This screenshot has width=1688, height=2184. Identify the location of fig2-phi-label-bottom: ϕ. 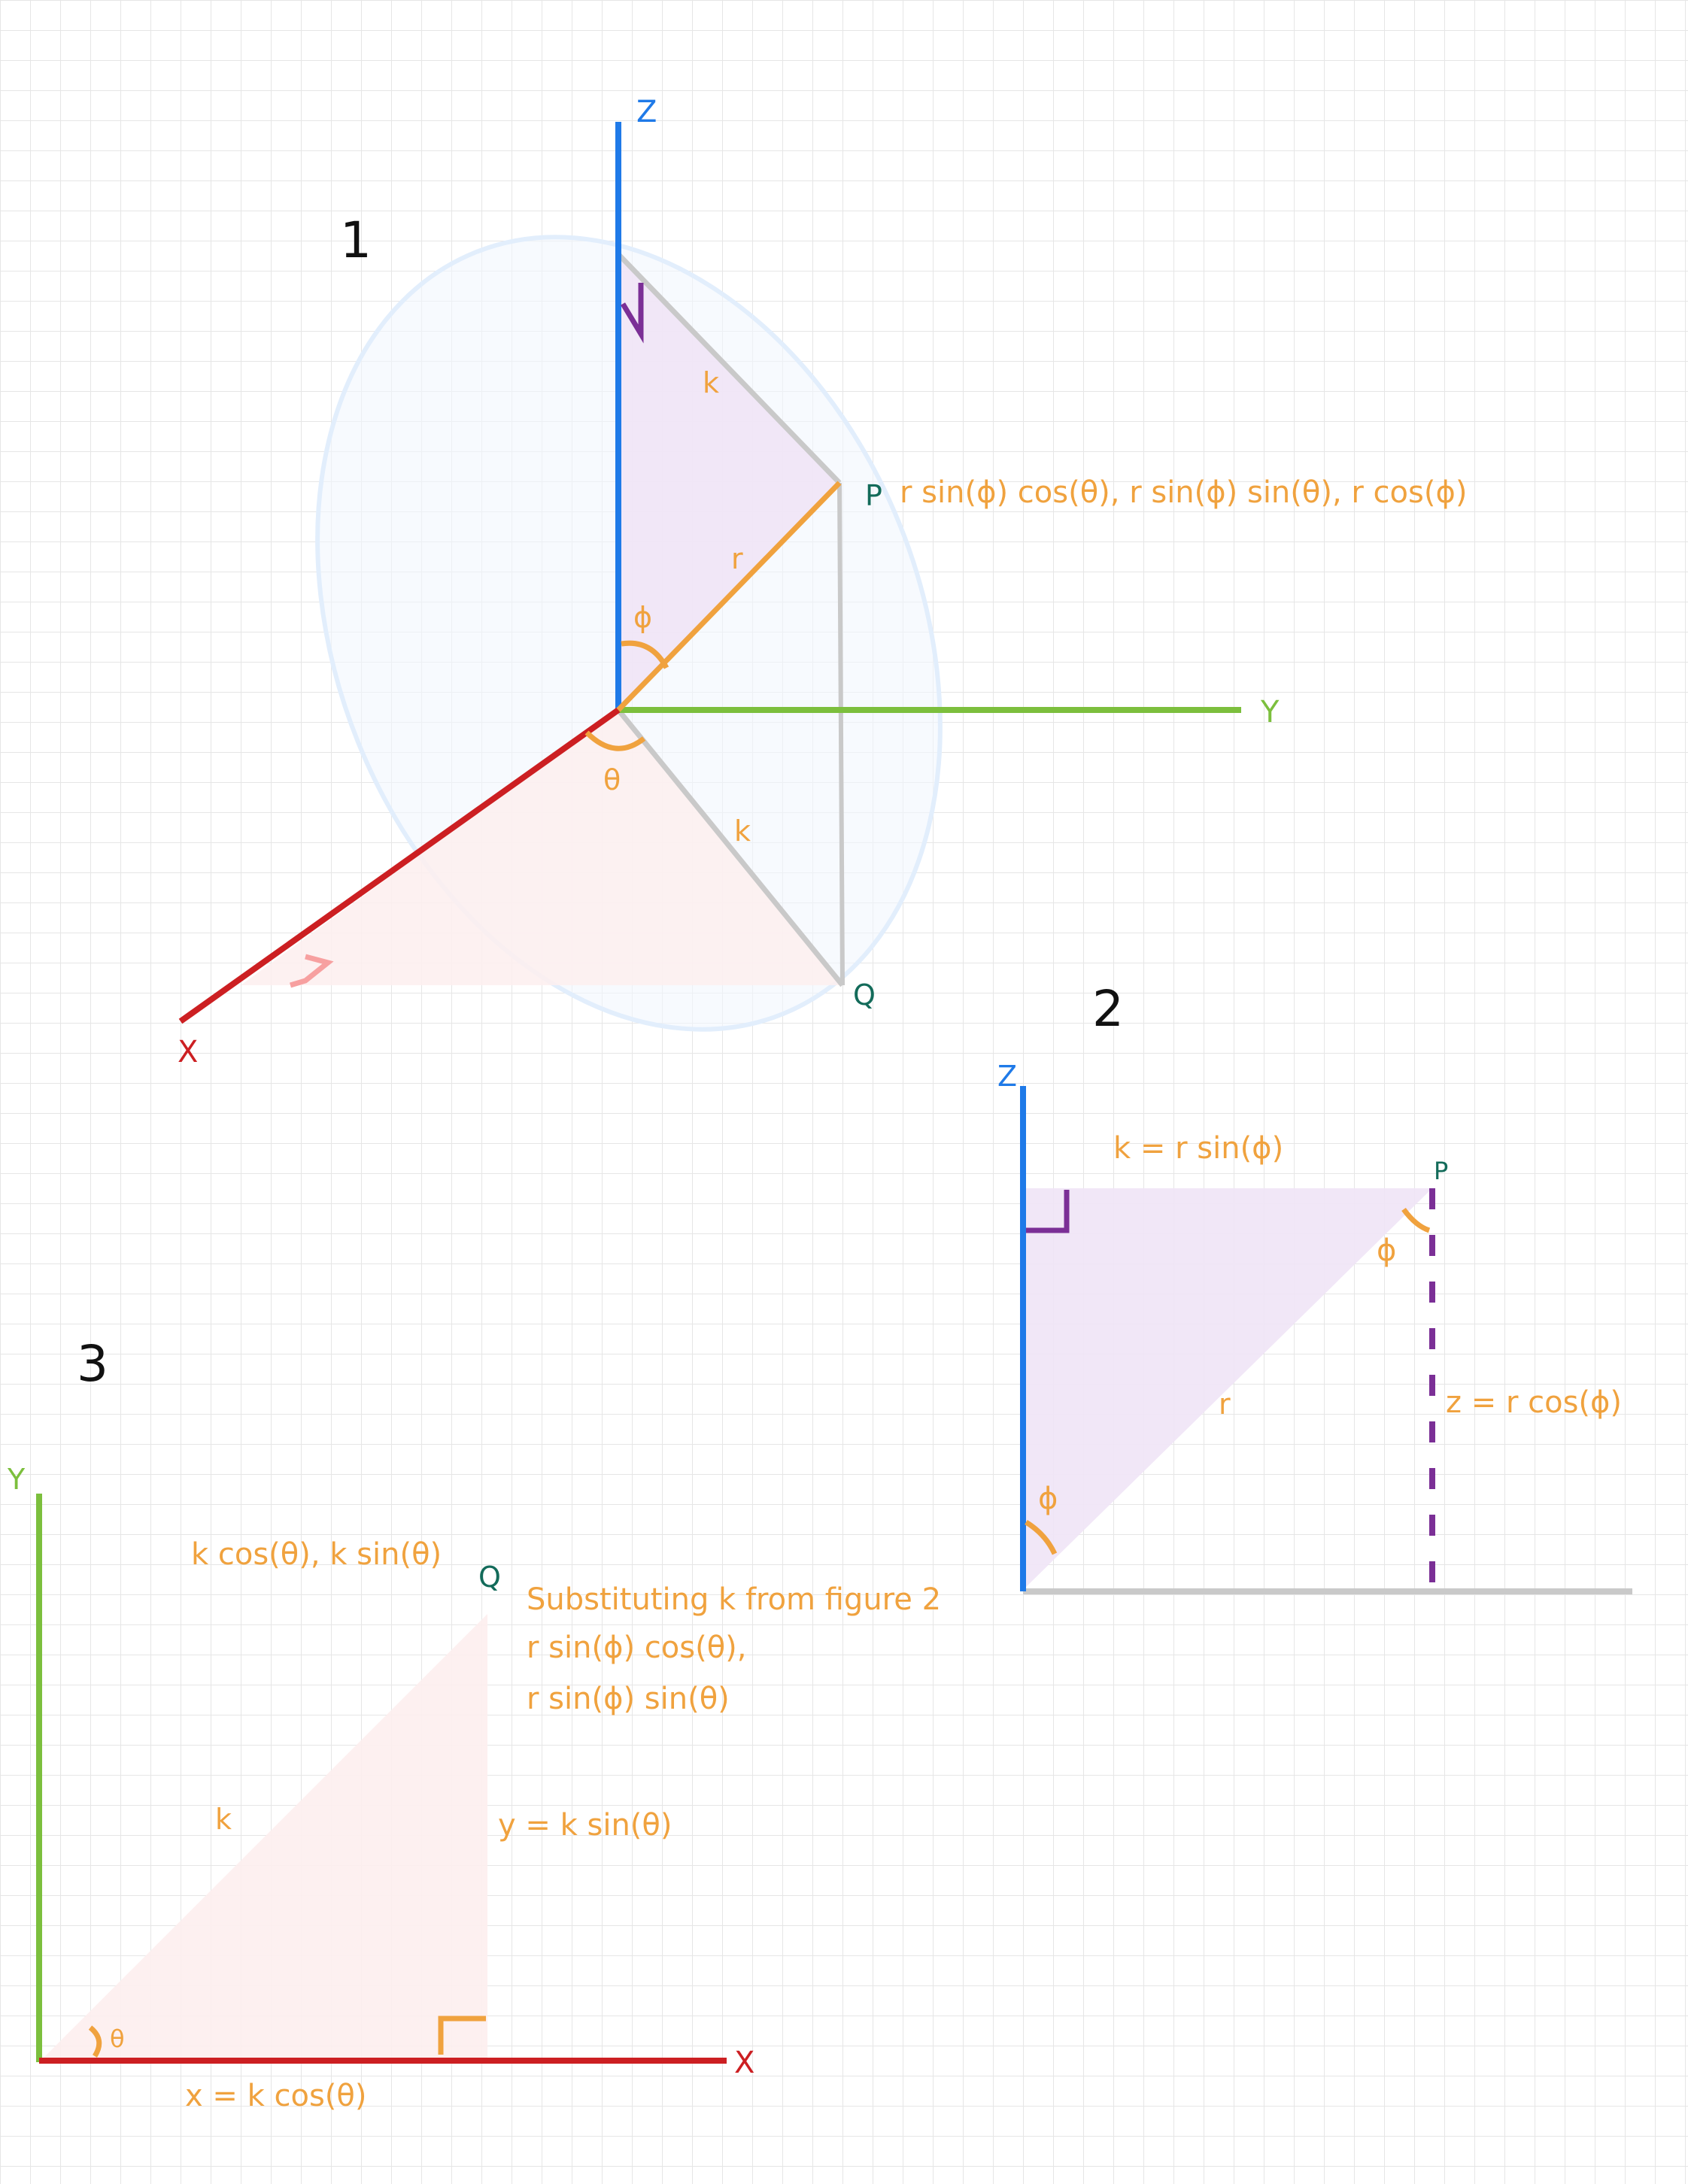
(1048, 1499).